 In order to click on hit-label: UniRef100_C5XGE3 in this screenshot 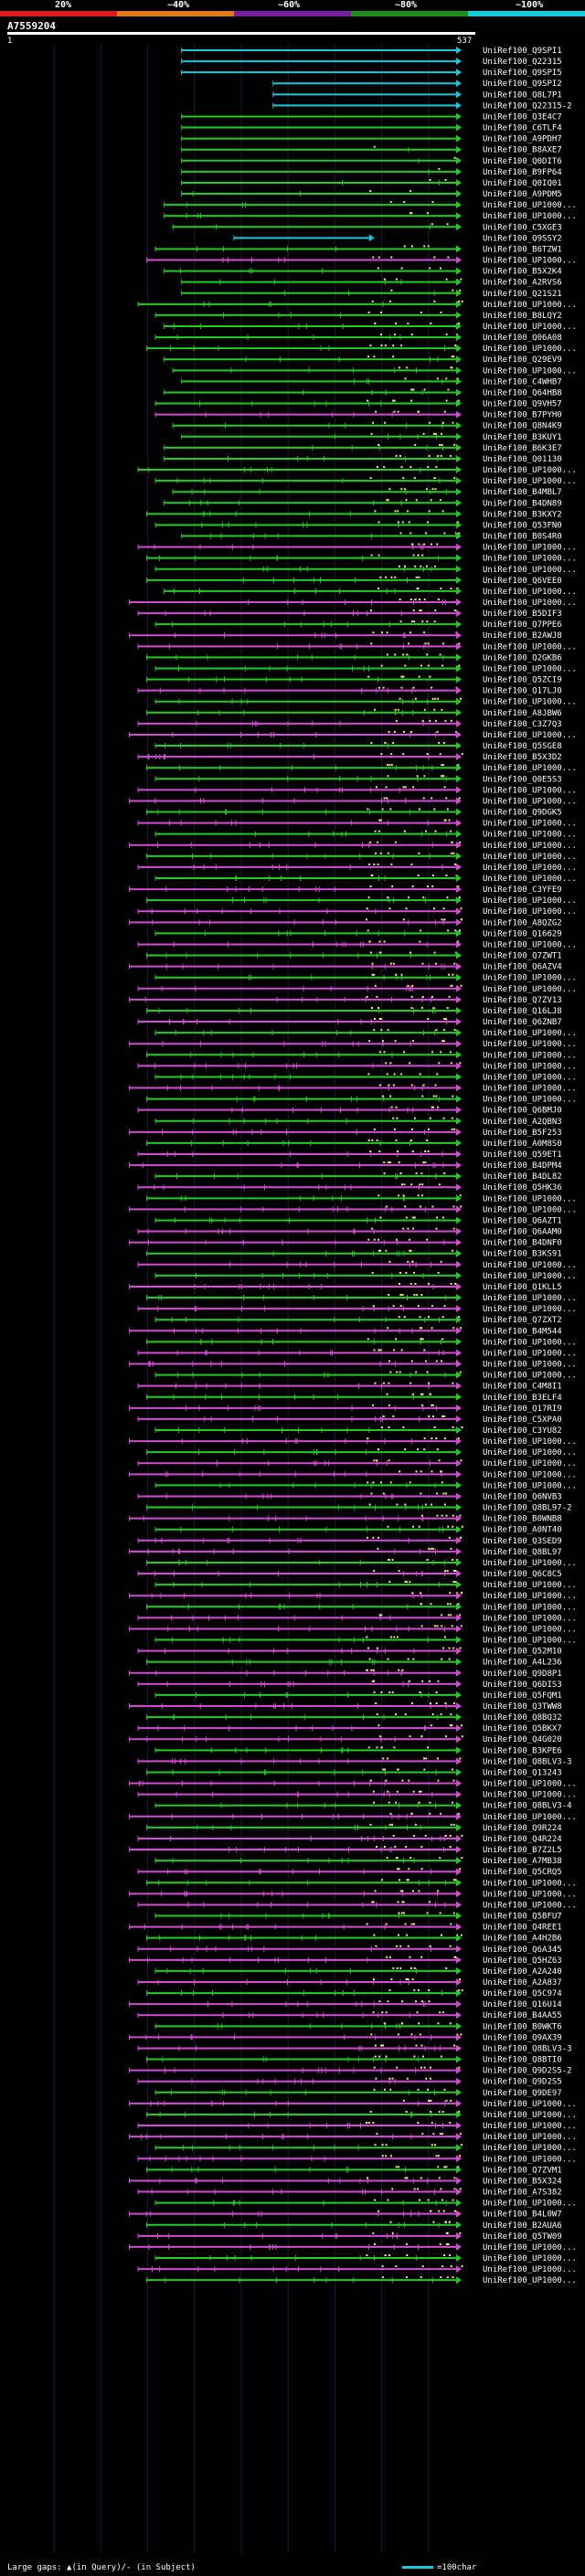, I will do `click(522, 227)`.